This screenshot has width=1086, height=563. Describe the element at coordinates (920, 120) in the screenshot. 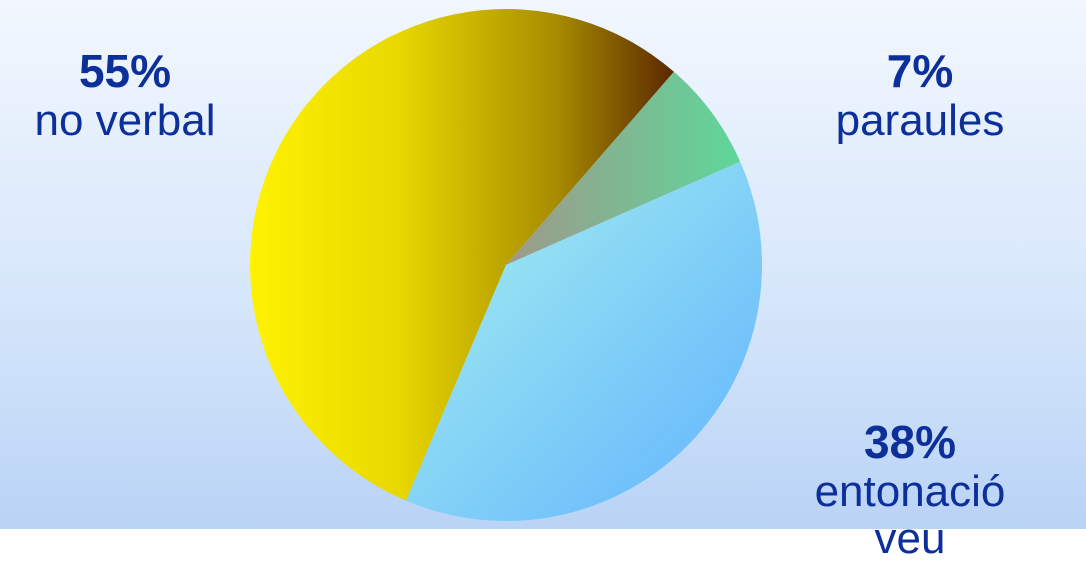

I see `label-paraules-text: paraules` at that location.